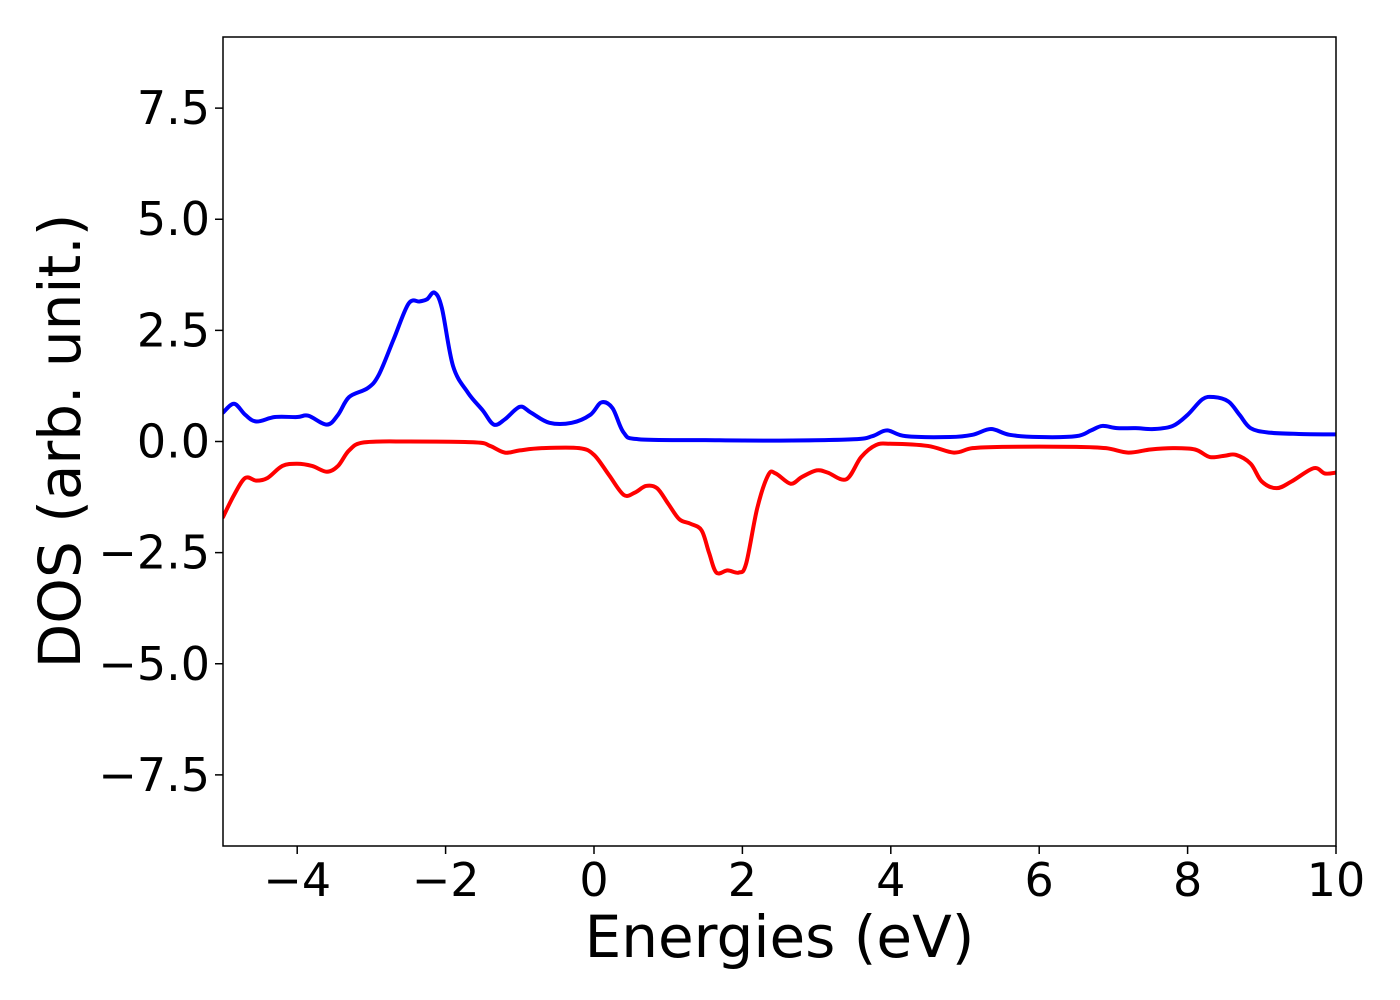 This screenshot has height=1000, width=1400. Describe the element at coordinates (446, 880) in the screenshot. I see `x-tick-label: −2` at that location.